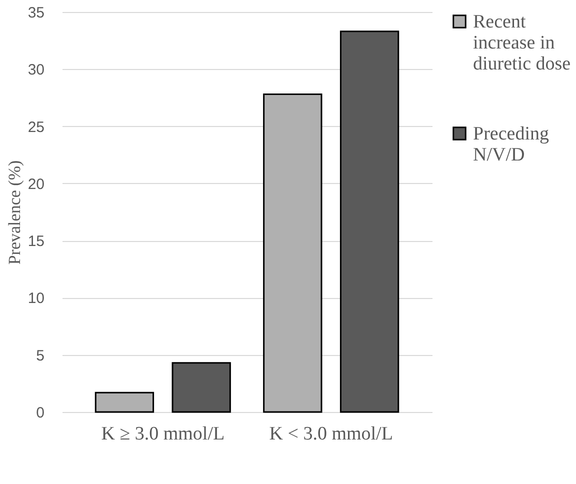  Describe the element at coordinates (40, 413) in the screenshot. I see `y-tick-label: 0` at that location.